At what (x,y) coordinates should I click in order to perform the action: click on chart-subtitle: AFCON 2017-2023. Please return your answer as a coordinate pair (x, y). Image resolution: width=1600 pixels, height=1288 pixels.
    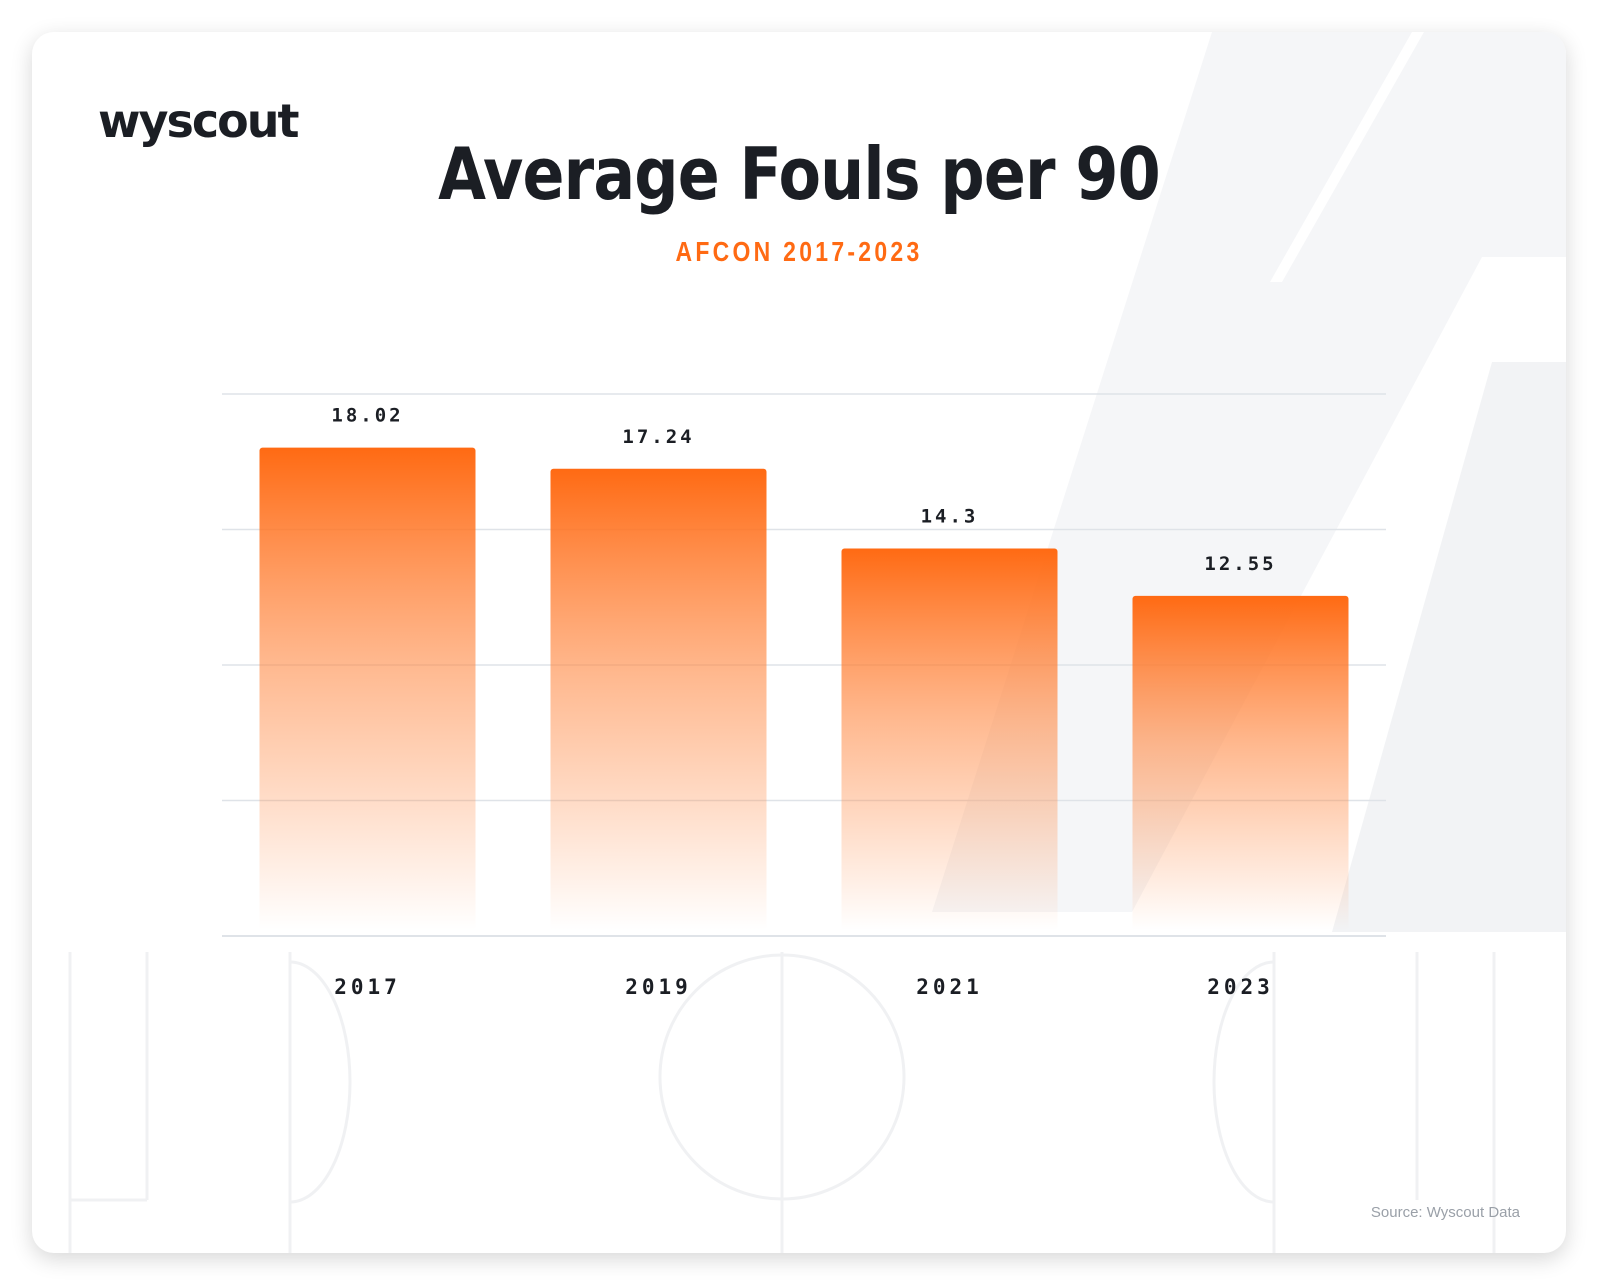
    Looking at the image, I should click on (799, 251).